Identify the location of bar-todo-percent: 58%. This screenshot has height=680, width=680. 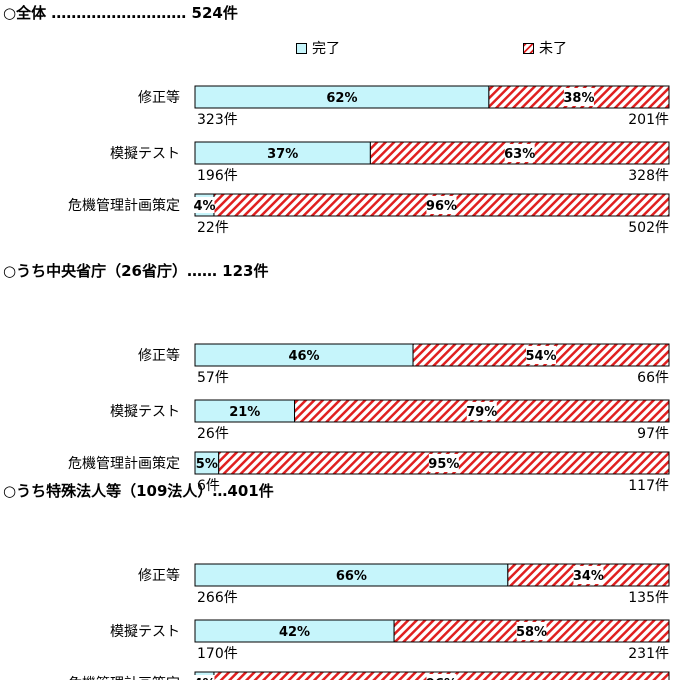
(531, 632).